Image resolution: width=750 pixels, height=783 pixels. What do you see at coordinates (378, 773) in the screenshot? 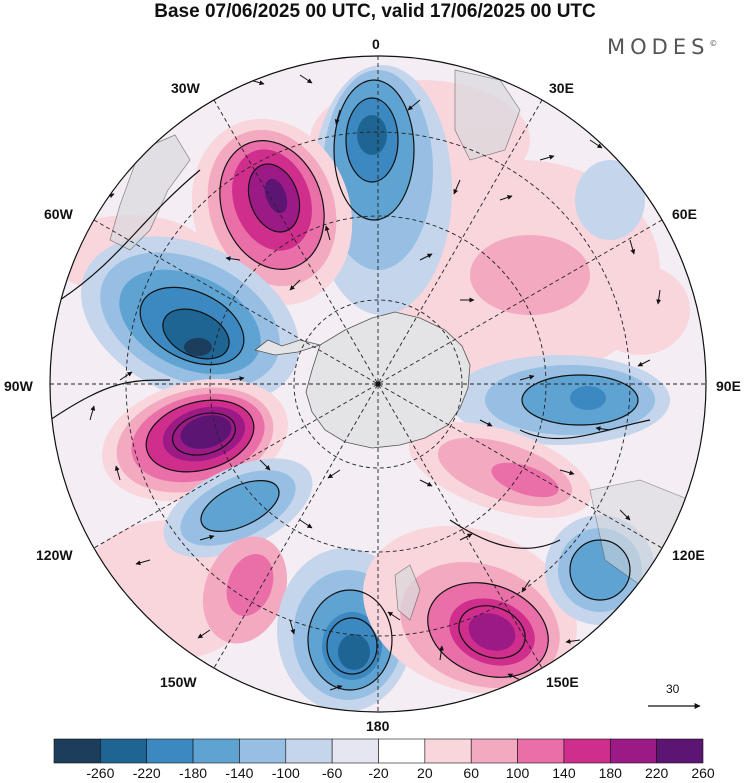
I see `colorbar-tick-label: -20` at bounding box center [378, 773].